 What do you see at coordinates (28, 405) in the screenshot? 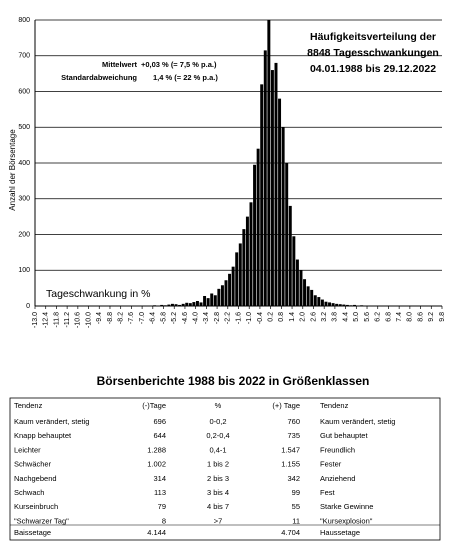
I see `table-header: Tendenz` at bounding box center [28, 405].